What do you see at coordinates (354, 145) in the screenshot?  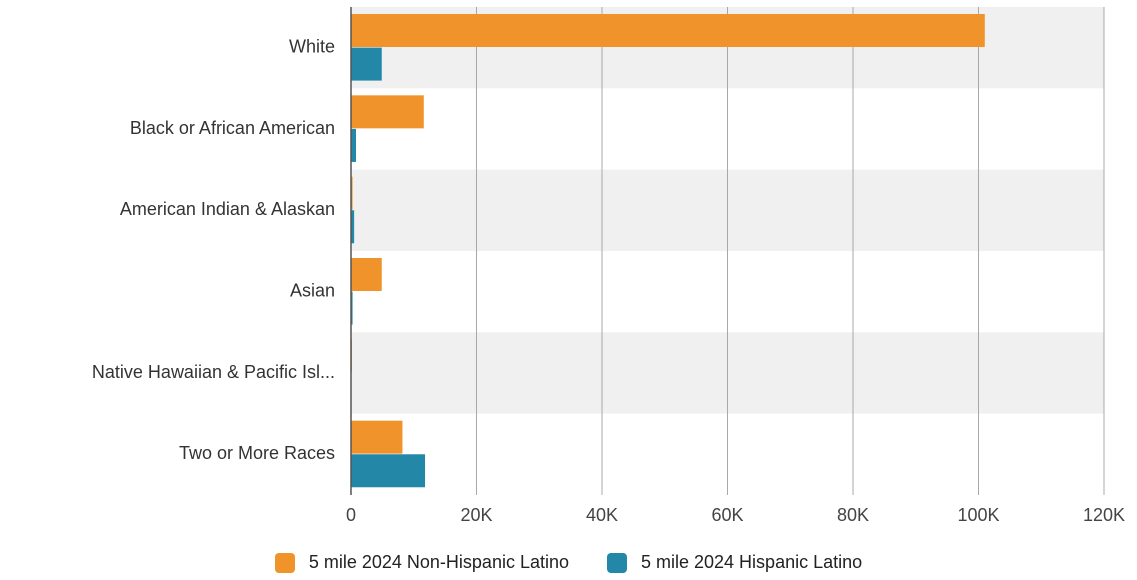 I see `bar-black-or-african-american-hispanic` at bounding box center [354, 145].